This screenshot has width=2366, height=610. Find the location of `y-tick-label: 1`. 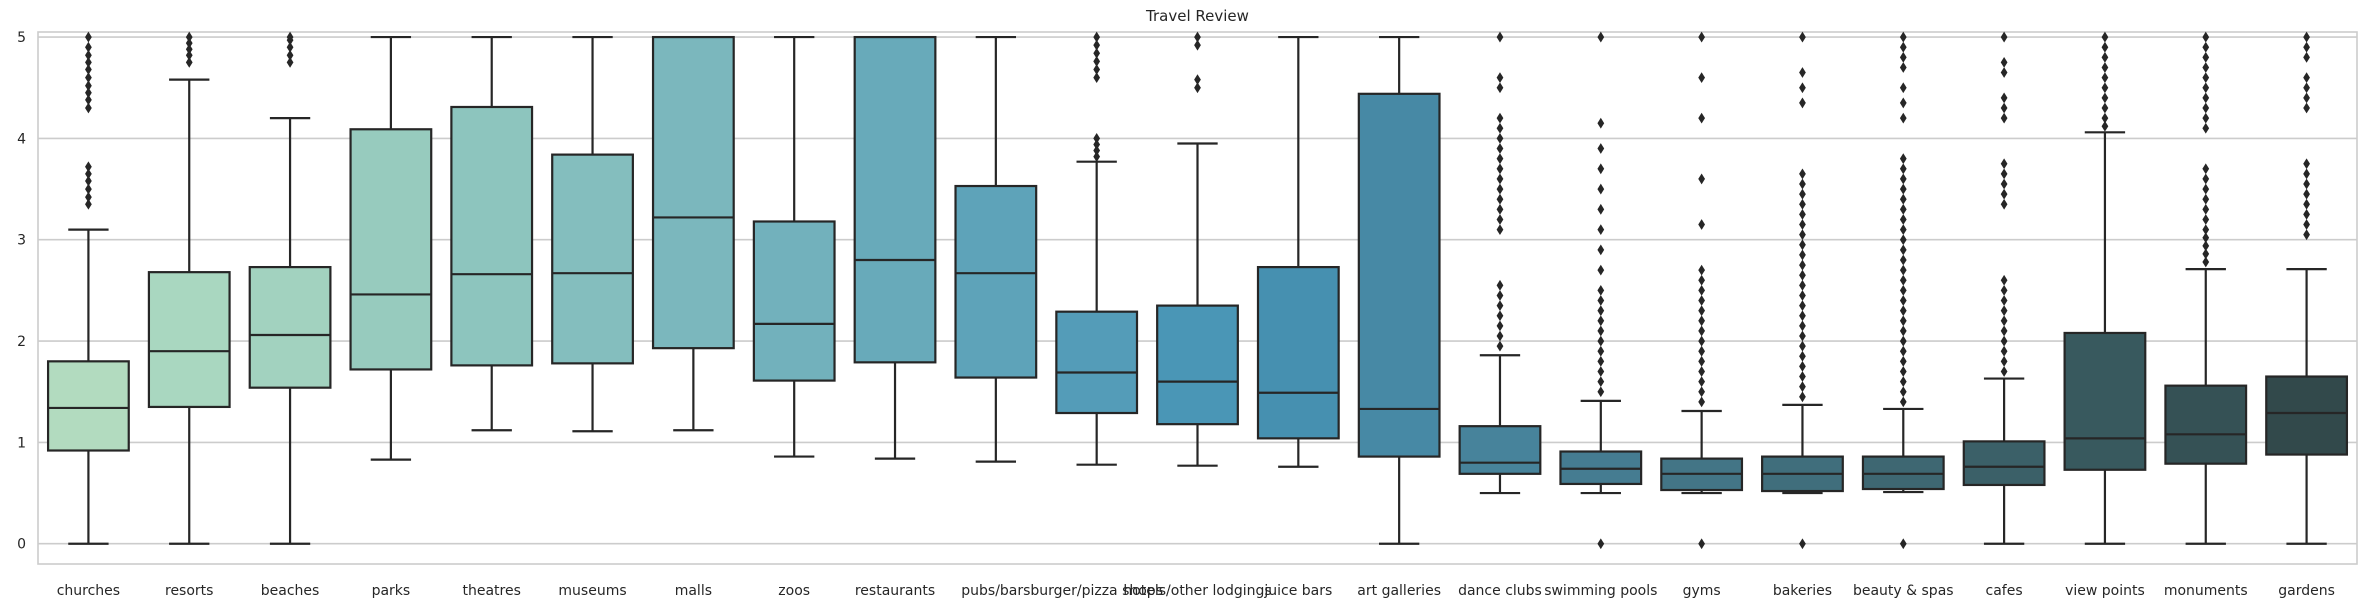

y-tick-label: 1 is located at coordinates (21, 443).